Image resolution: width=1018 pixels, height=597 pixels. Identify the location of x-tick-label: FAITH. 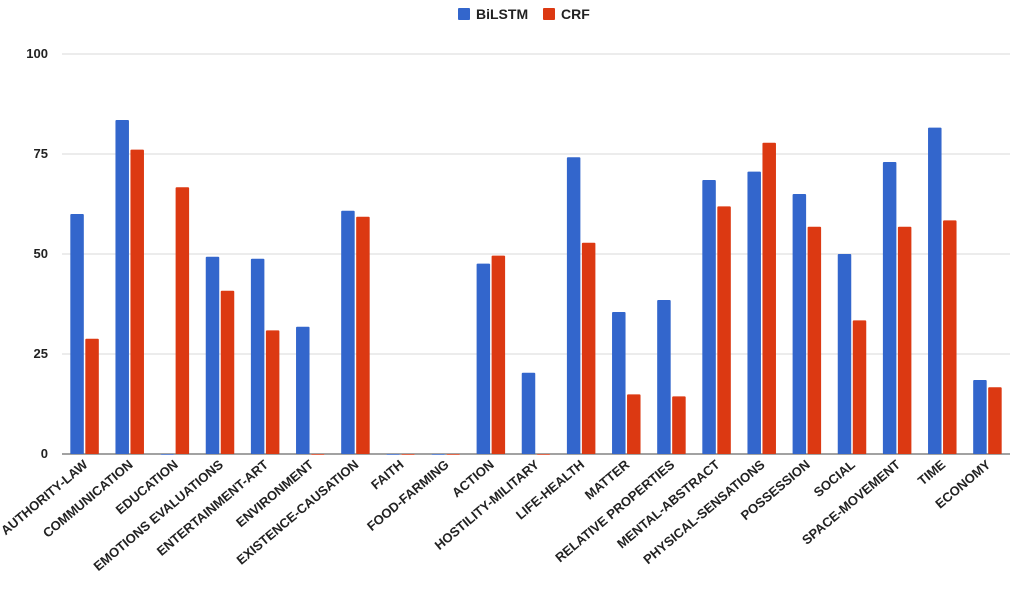
(387, 475).